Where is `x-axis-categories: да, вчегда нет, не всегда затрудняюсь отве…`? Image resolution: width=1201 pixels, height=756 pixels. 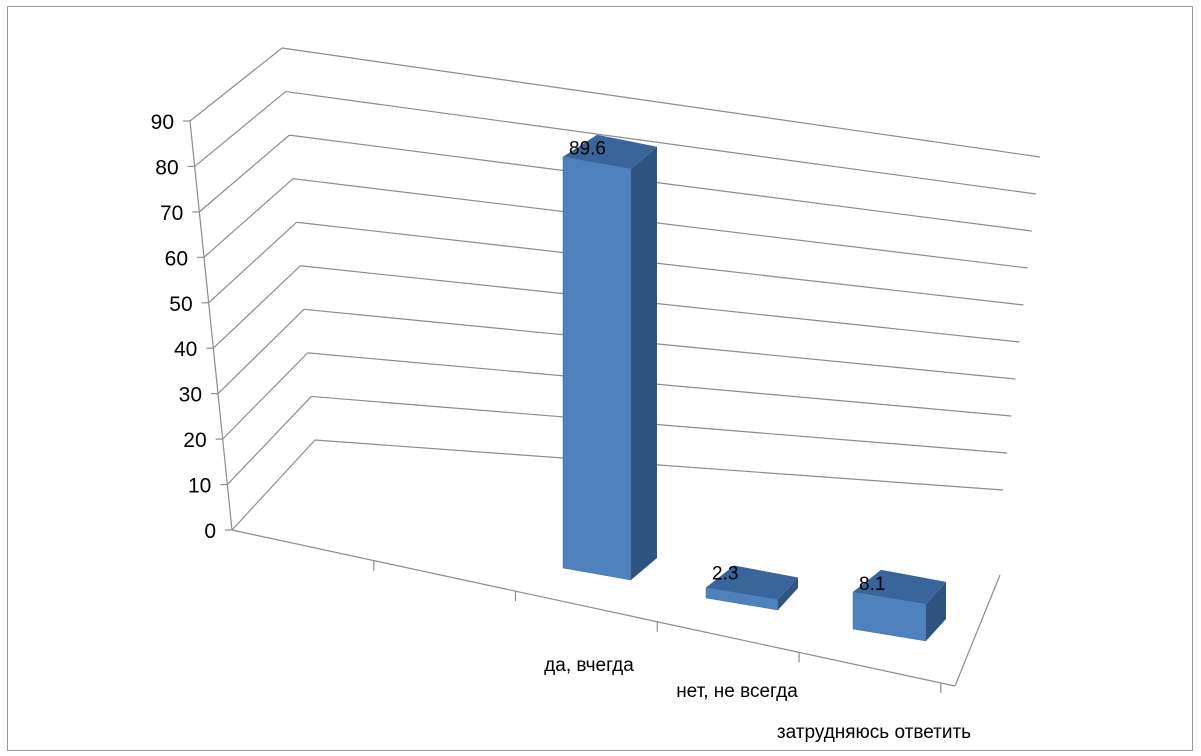 x-axis-categories: да, вчегда нет, не всегда затрудняюсь отве… is located at coordinates (757, 699).